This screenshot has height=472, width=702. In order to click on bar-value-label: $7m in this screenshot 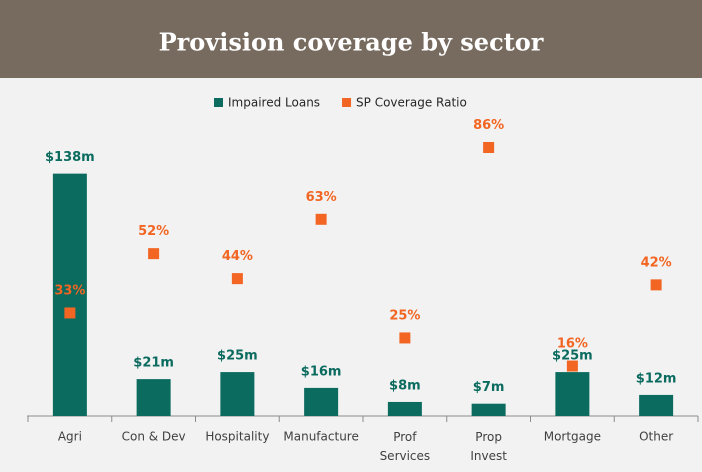, I will do `click(489, 387)`.